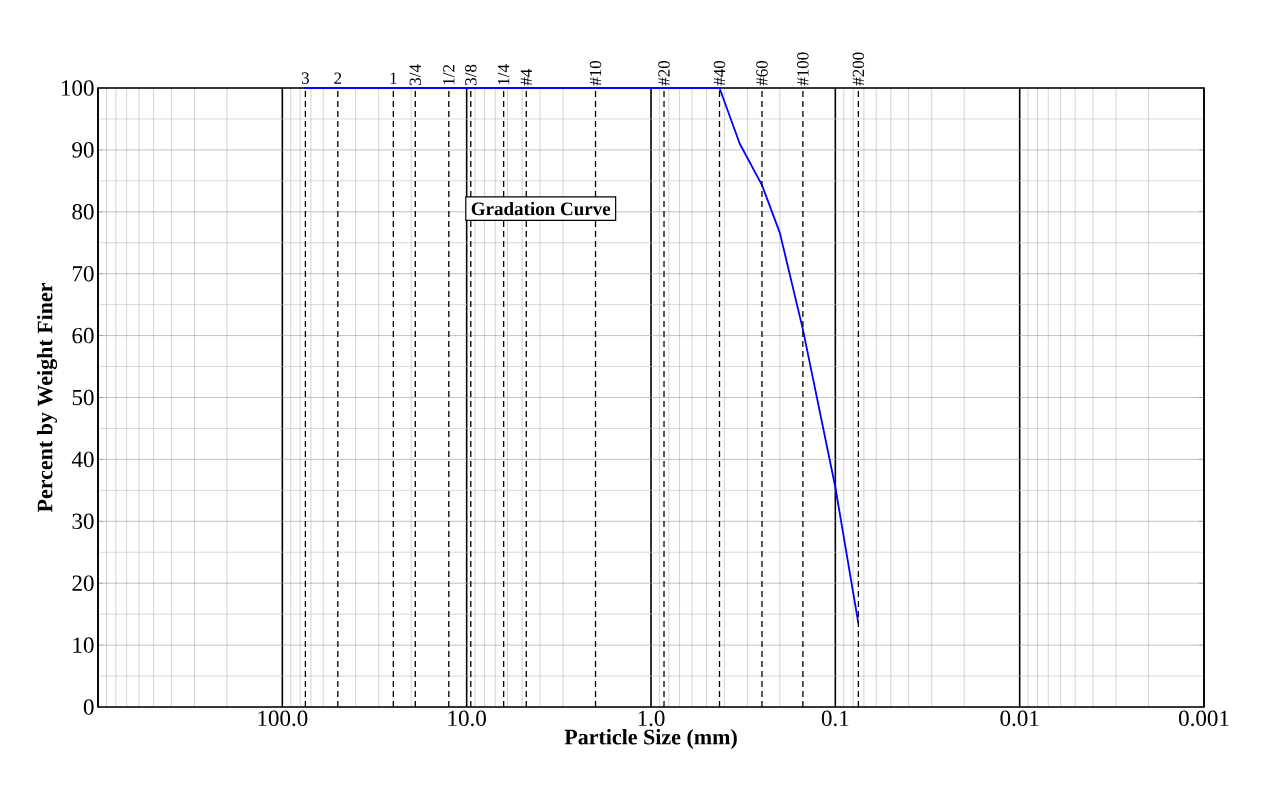 The width and height of the screenshot is (1276, 809). Describe the element at coordinates (1204, 718) in the screenshot. I see `x-tick-label: 0.001` at that location.